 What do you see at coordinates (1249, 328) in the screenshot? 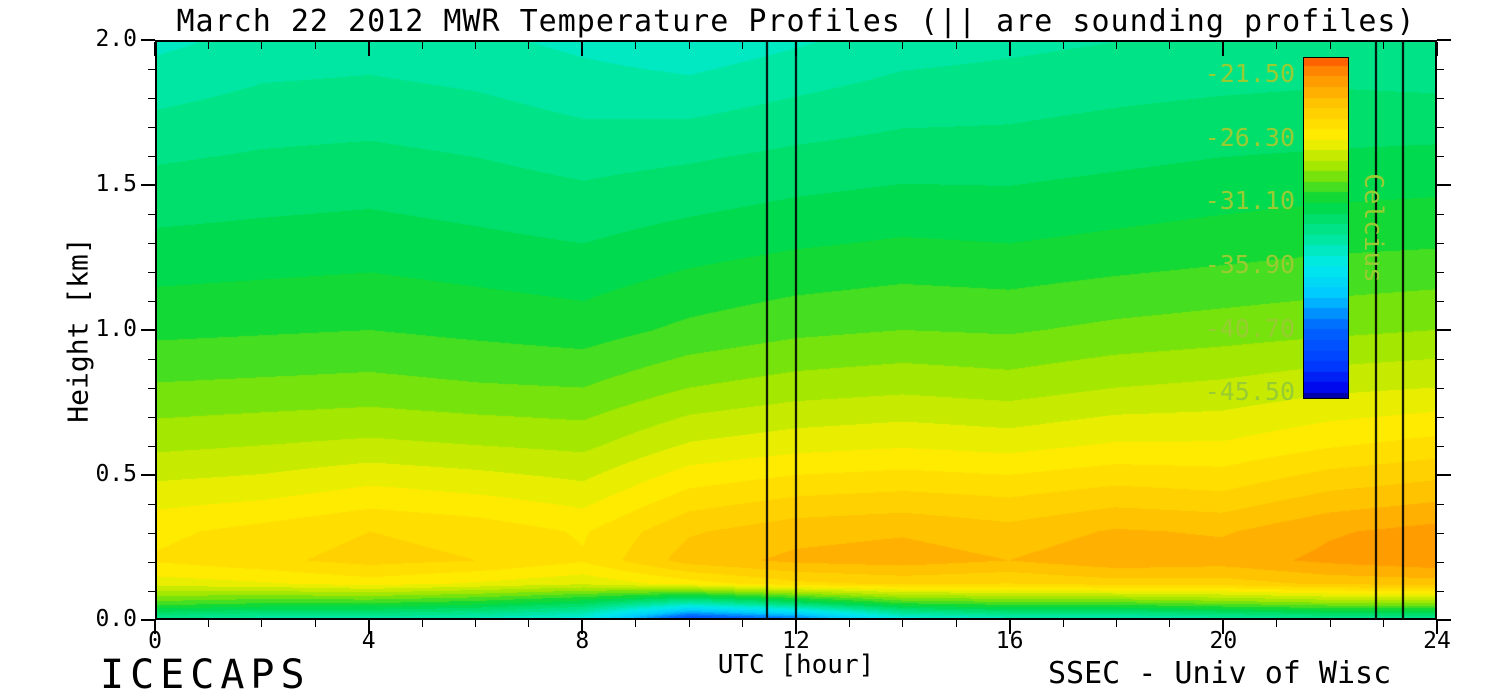
I see `colorbar-tick-label: -40.70` at bounding box center [1249, 328].